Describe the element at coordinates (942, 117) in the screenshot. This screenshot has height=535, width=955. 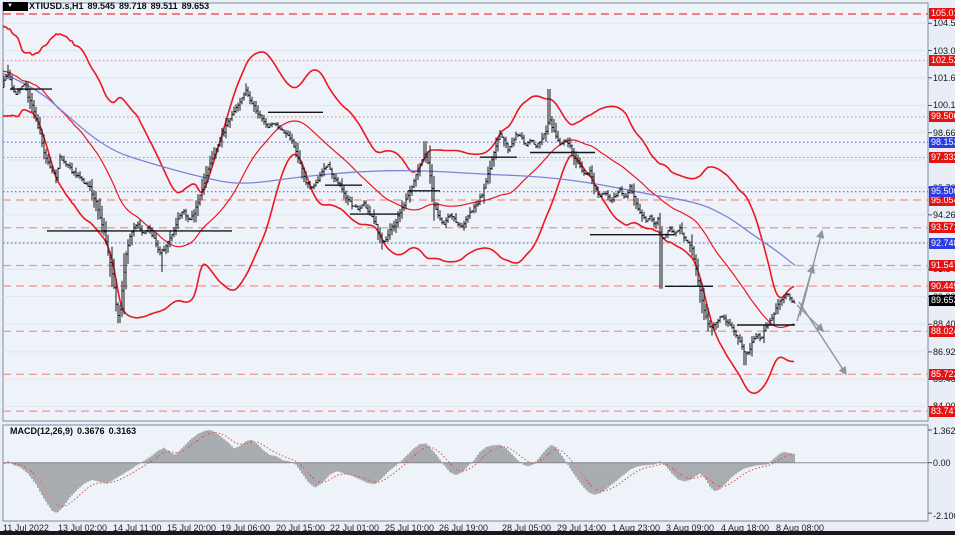
I see `price-level-label-red: 99.506` at that location.